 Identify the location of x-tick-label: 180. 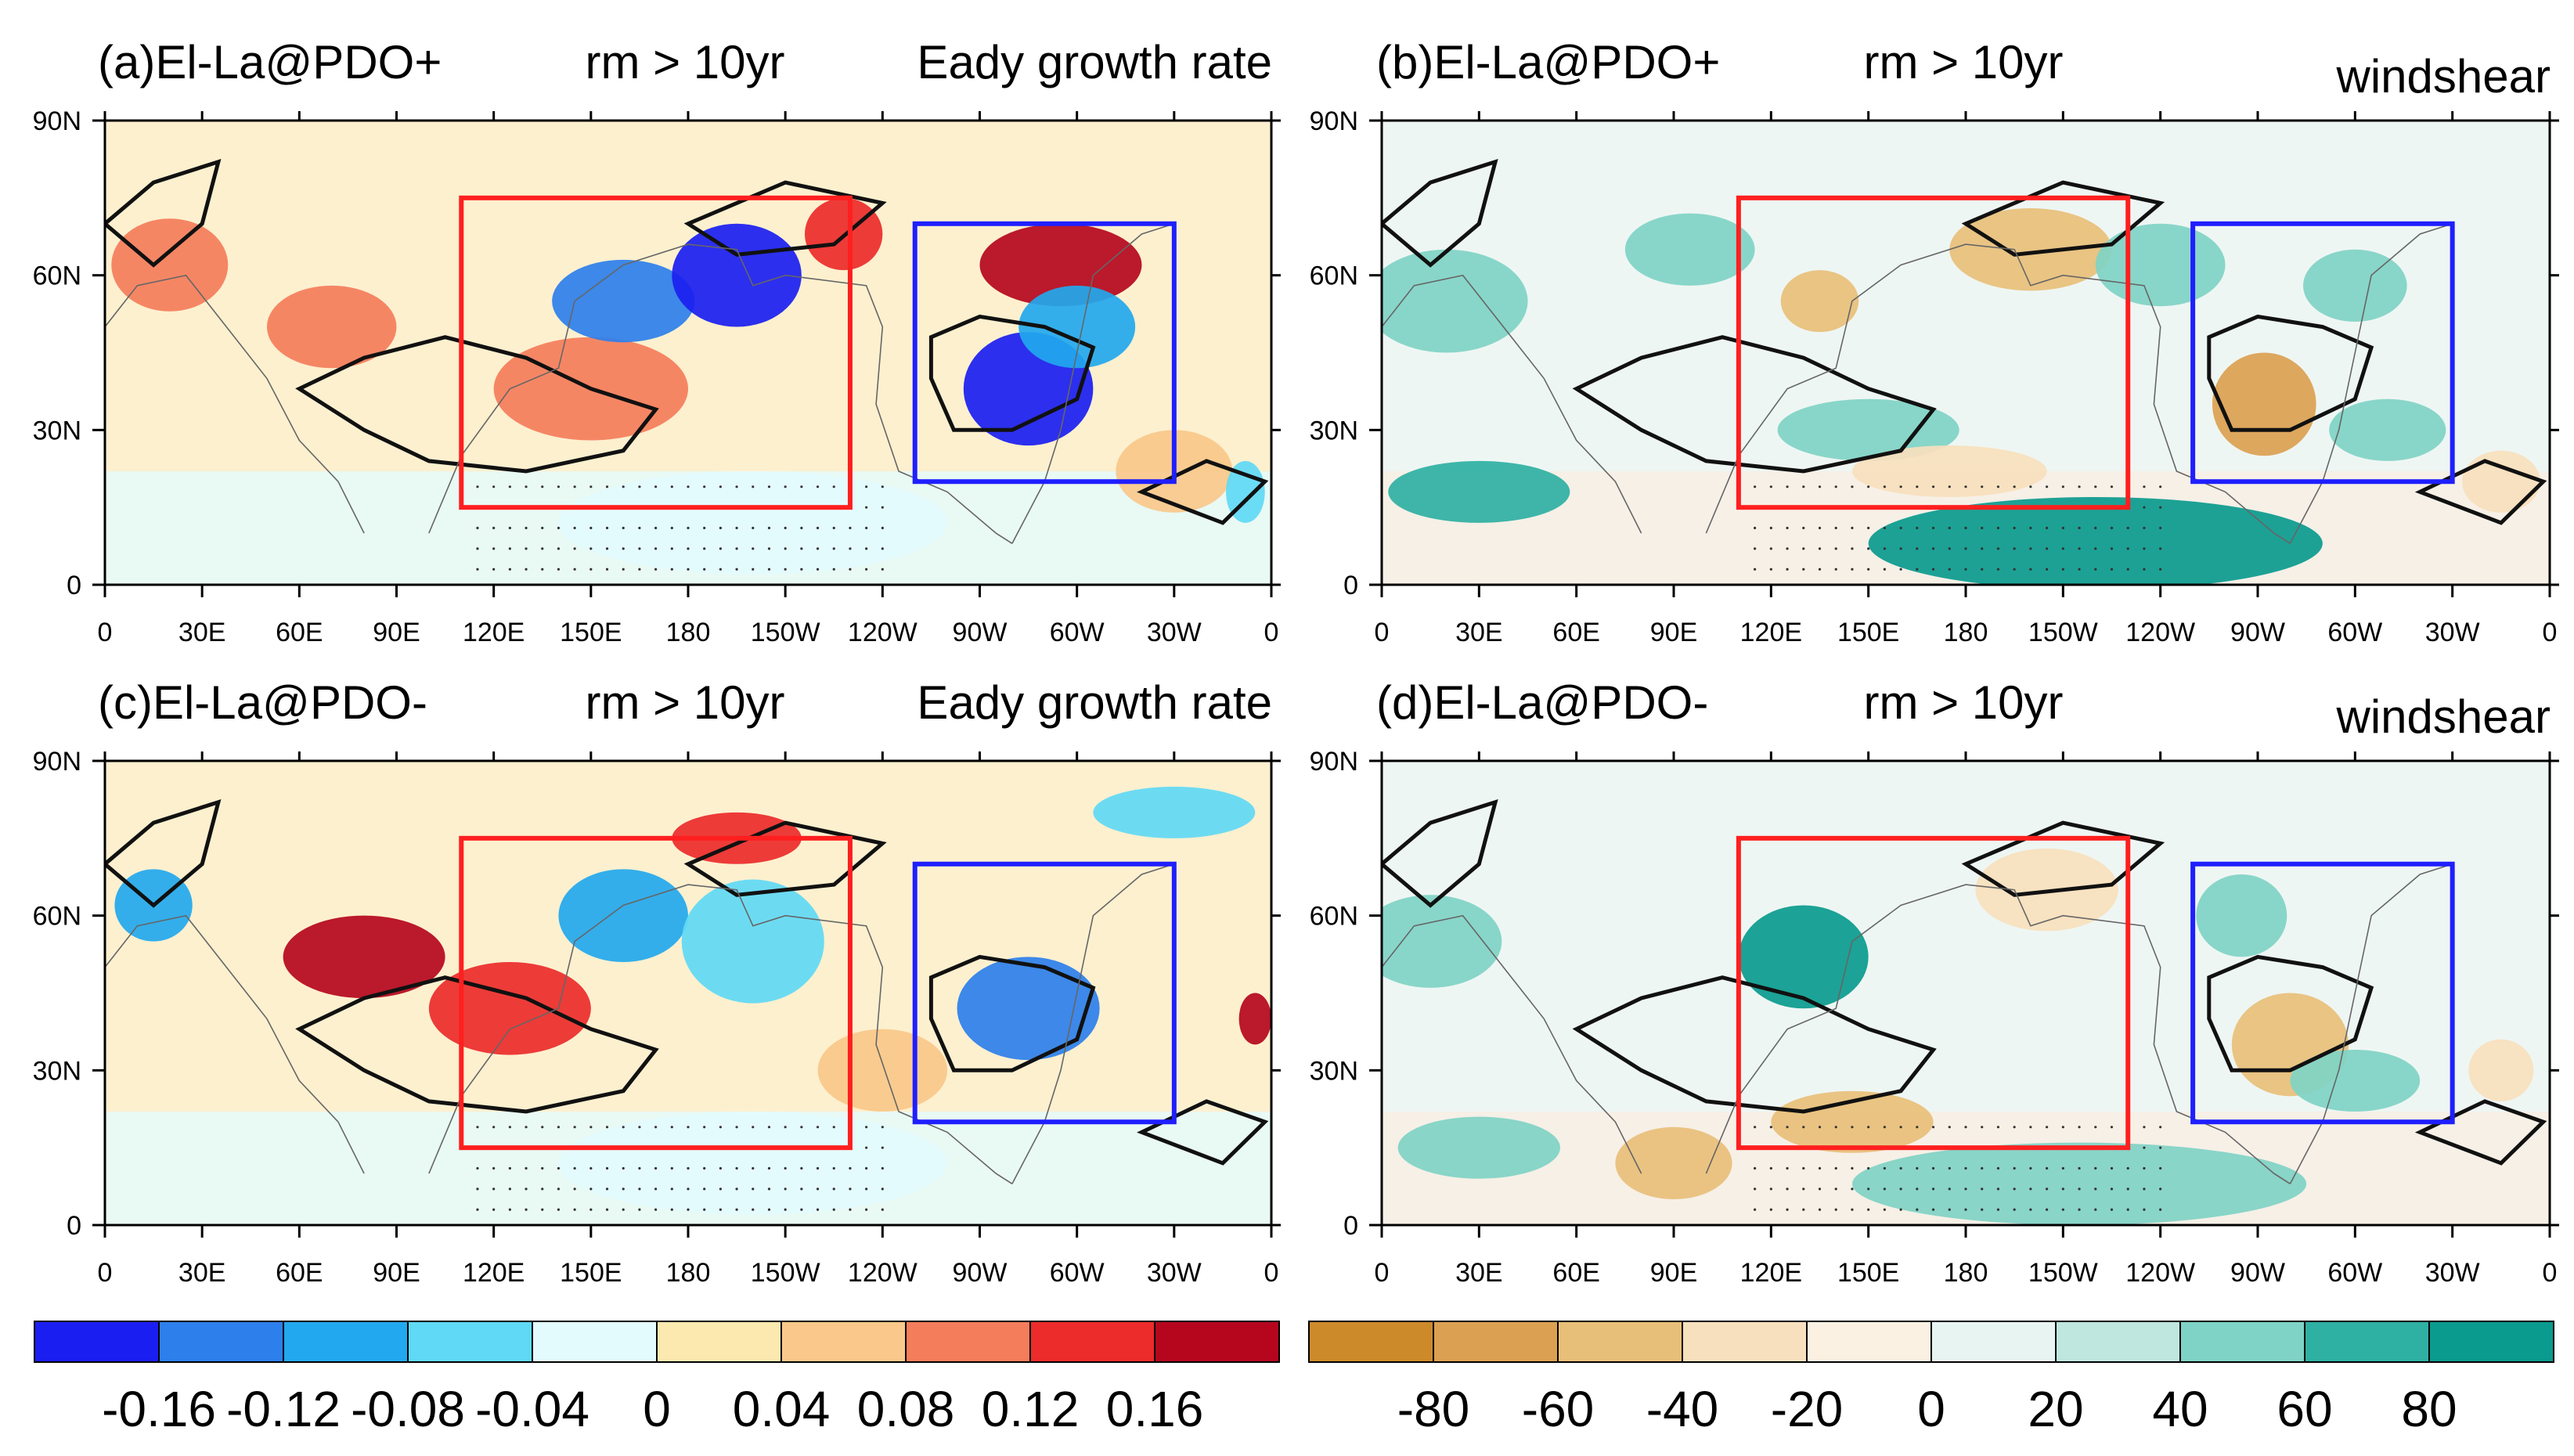
(1966, 632).